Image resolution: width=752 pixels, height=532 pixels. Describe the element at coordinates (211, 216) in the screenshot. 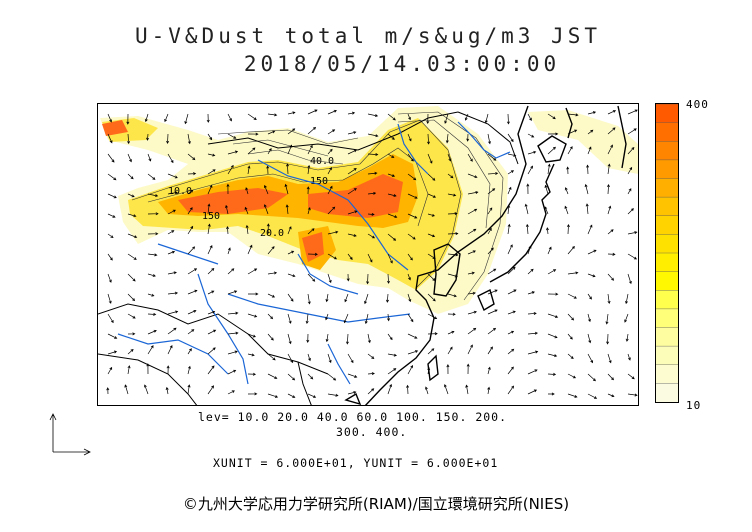

I see `contour-label: 150` at that location.